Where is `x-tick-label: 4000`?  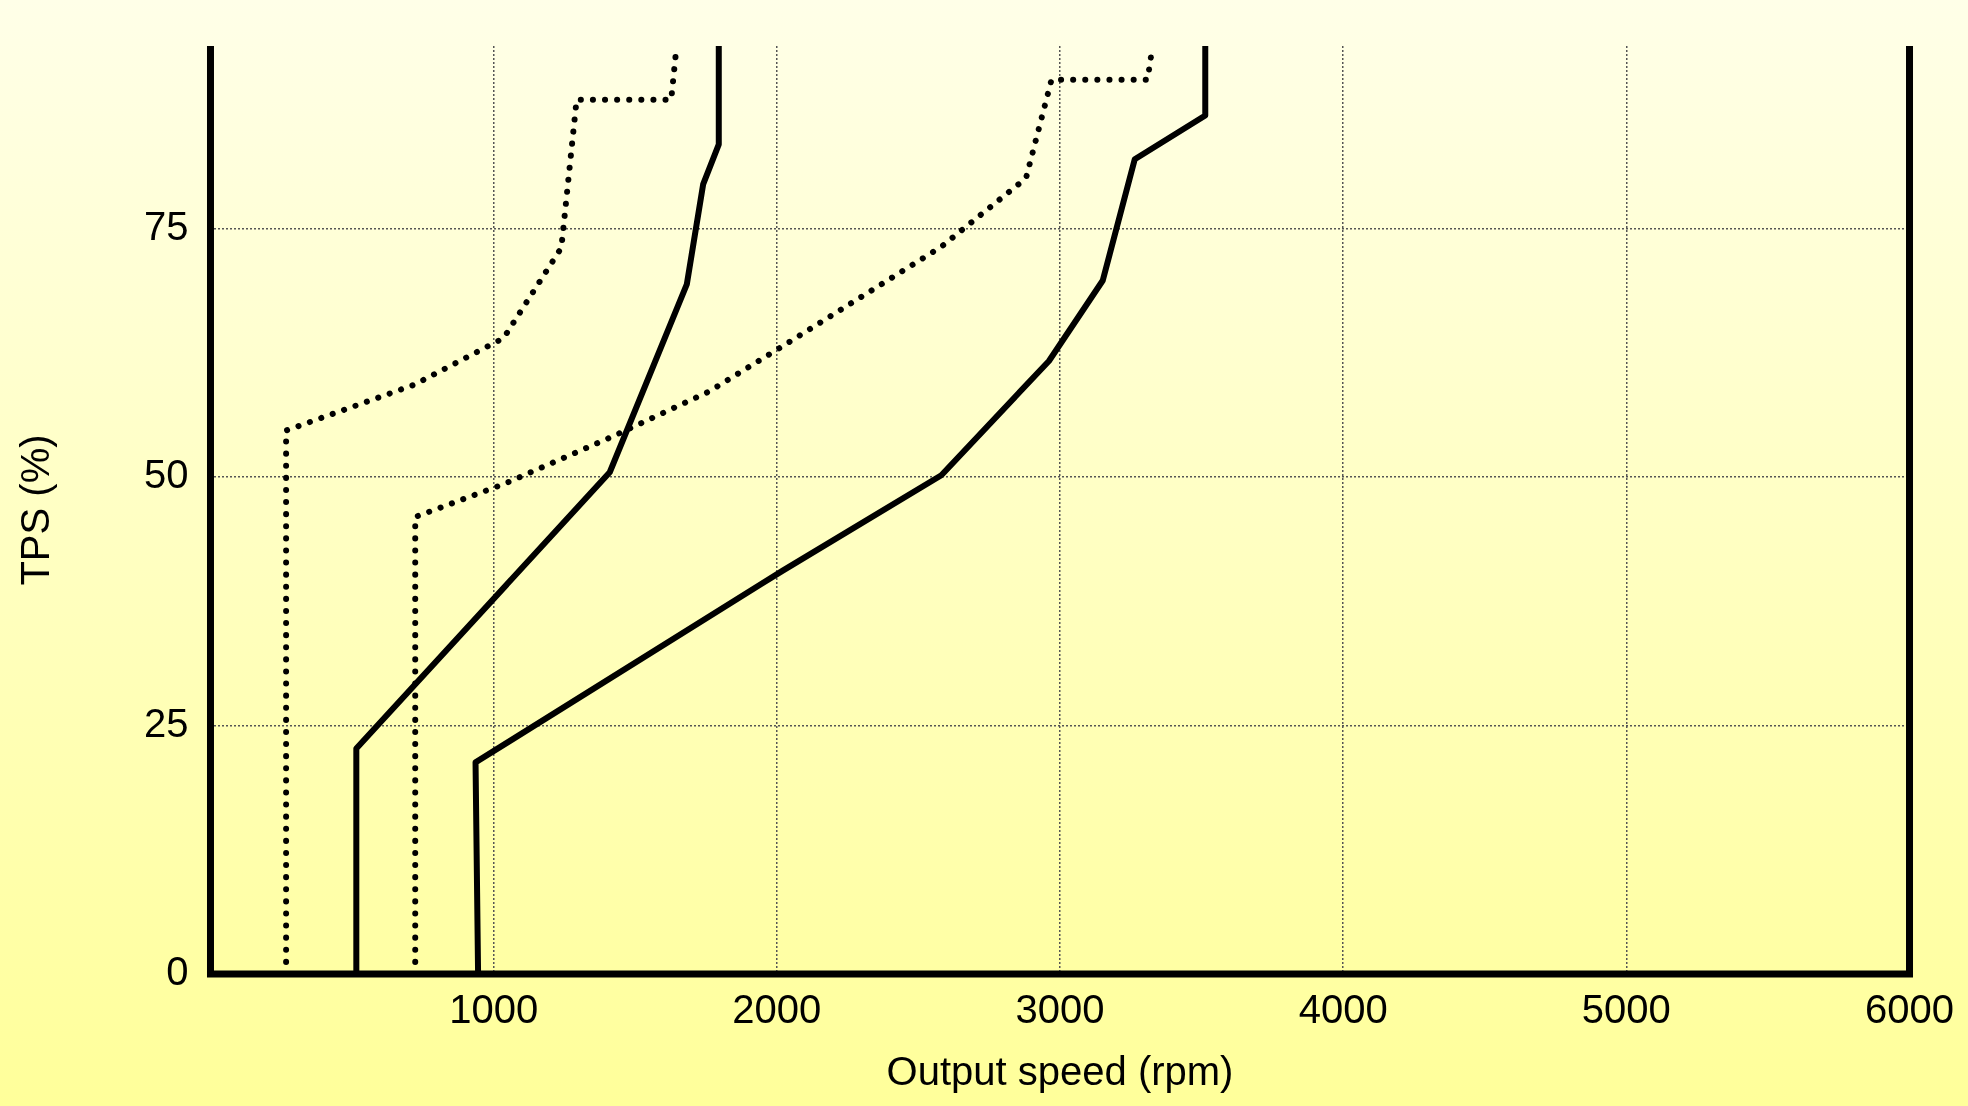 x-tick-label: 4000 is located at coordinates (1343, 1009).